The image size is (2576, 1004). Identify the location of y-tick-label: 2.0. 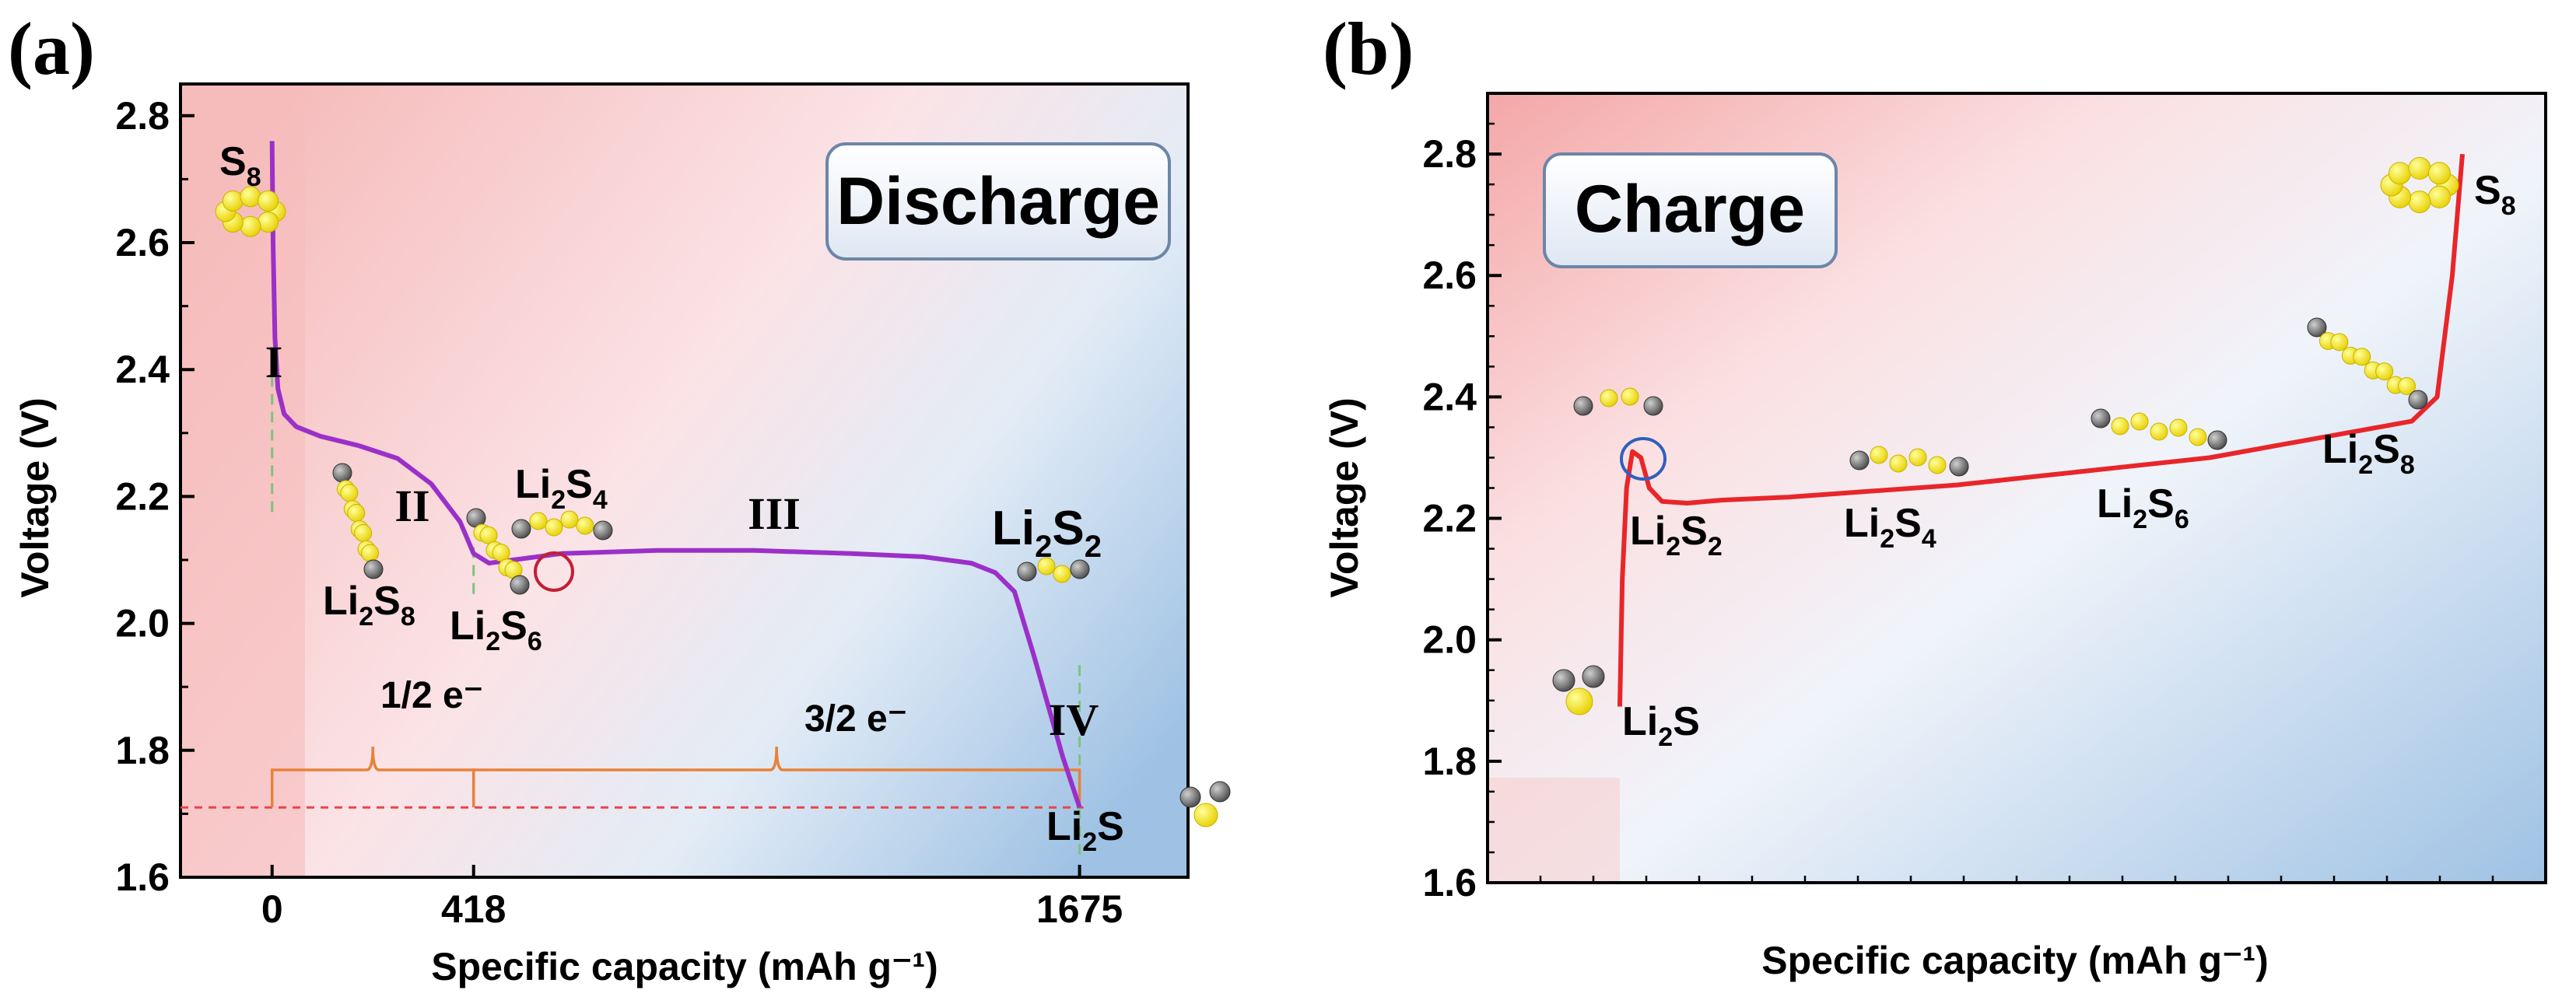
(1449, 640).